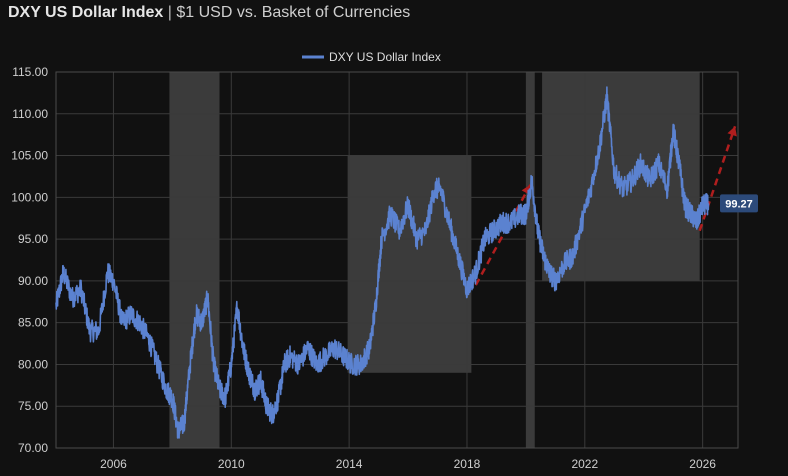 The image size is (788, 476). I want to click on legend: DXY US Dollar Index, so click(371, 57).